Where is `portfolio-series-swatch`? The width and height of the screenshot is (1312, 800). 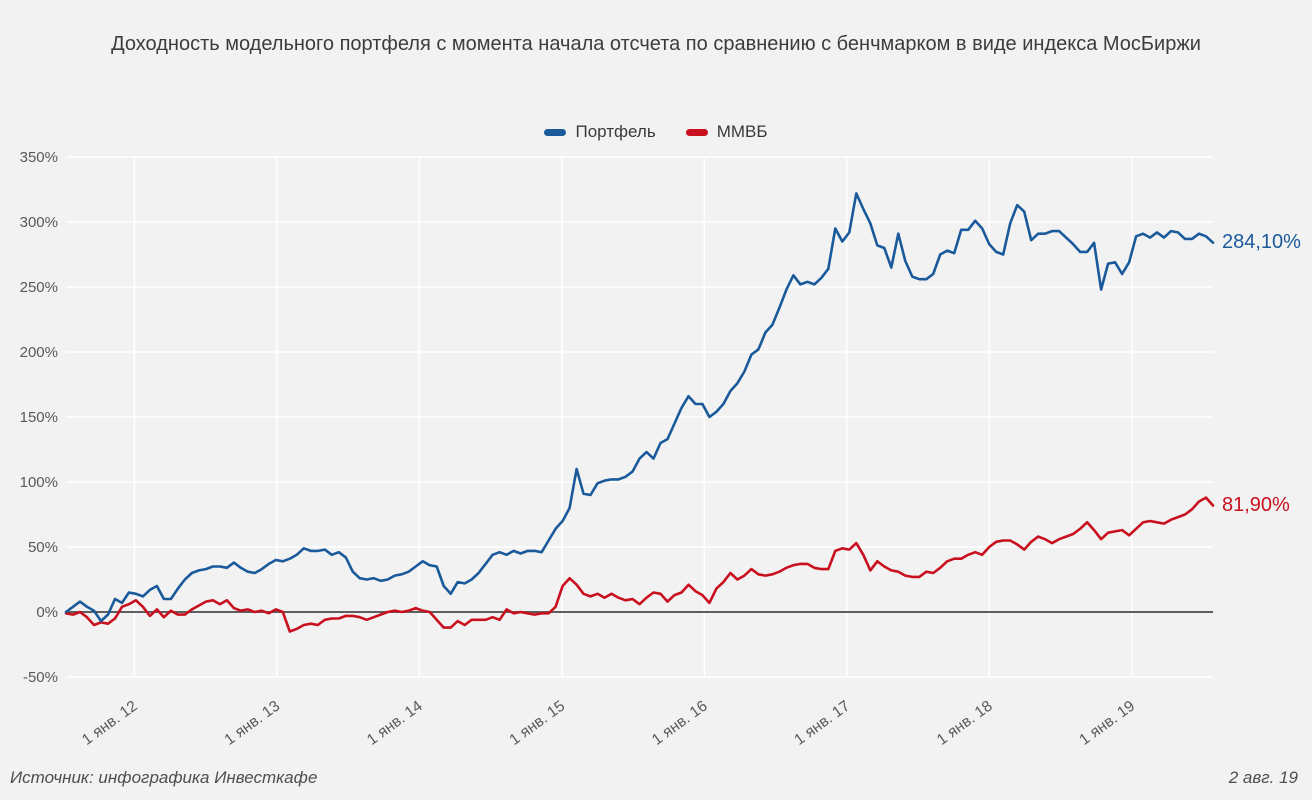 portfolio-series-swatch is located at coordinates (555, 132).